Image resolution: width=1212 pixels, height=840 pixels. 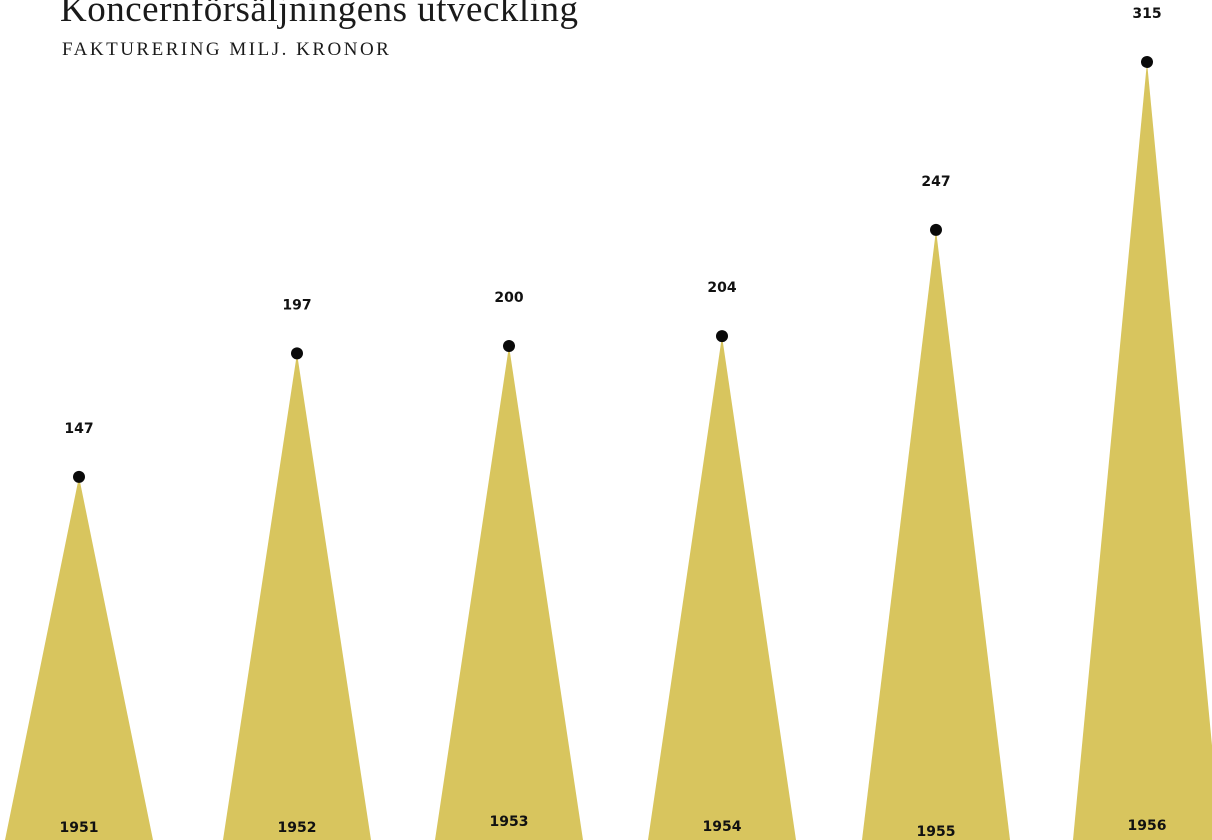 What do you see at coordinates (78, 429) in the screenshot?
I see `value-label-1951: 147` at bounding box center [78, 429].